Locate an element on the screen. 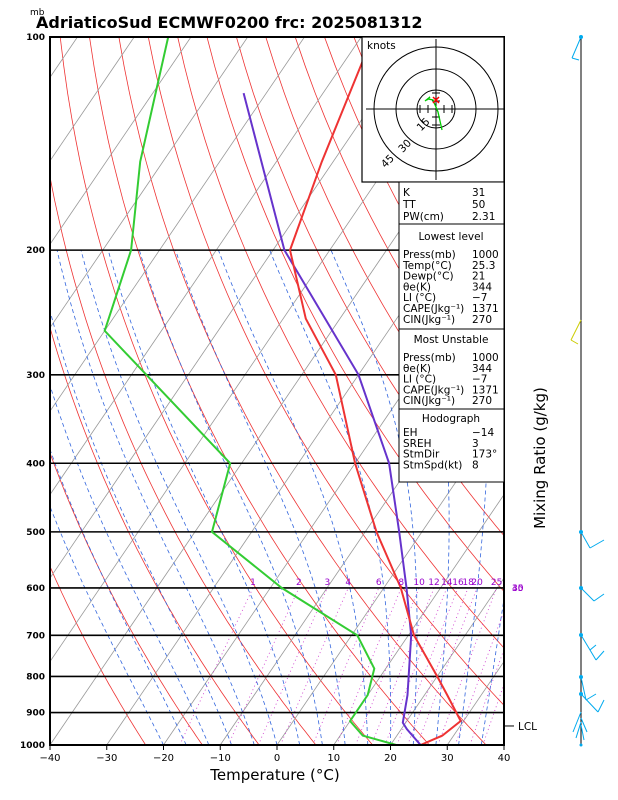 This screenshot has width=618, height=800. hodograph-trace is located at coordinates (433, 113).